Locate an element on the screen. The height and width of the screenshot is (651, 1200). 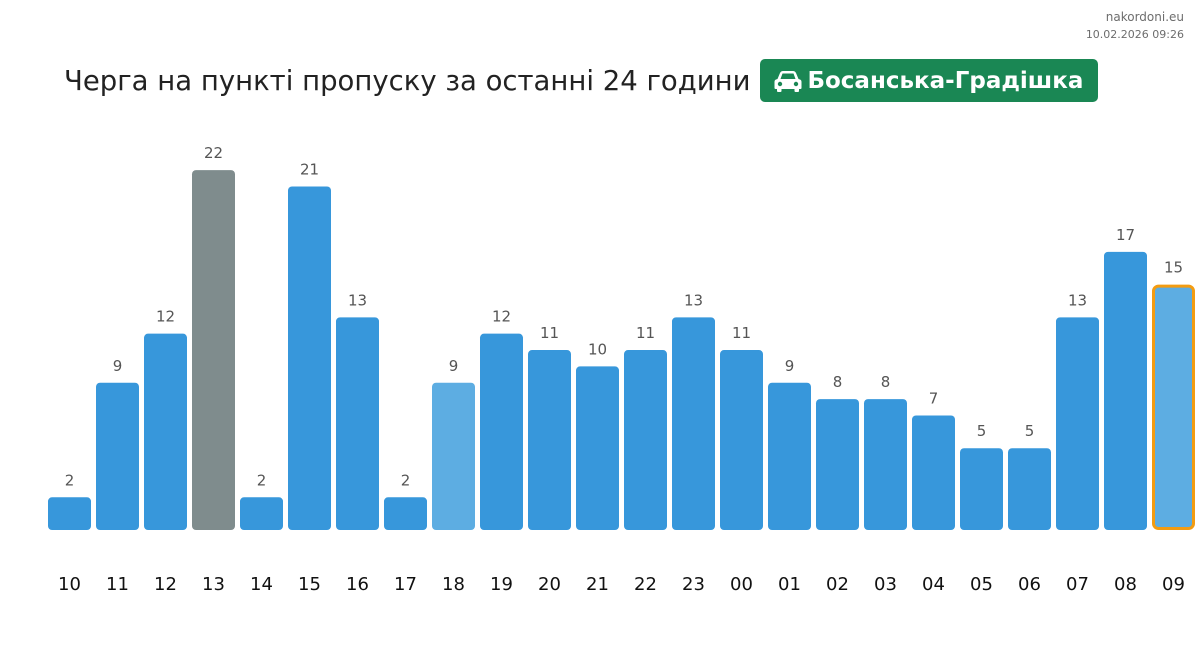
value-label-18: 9 is located at coordinates (454, 366).